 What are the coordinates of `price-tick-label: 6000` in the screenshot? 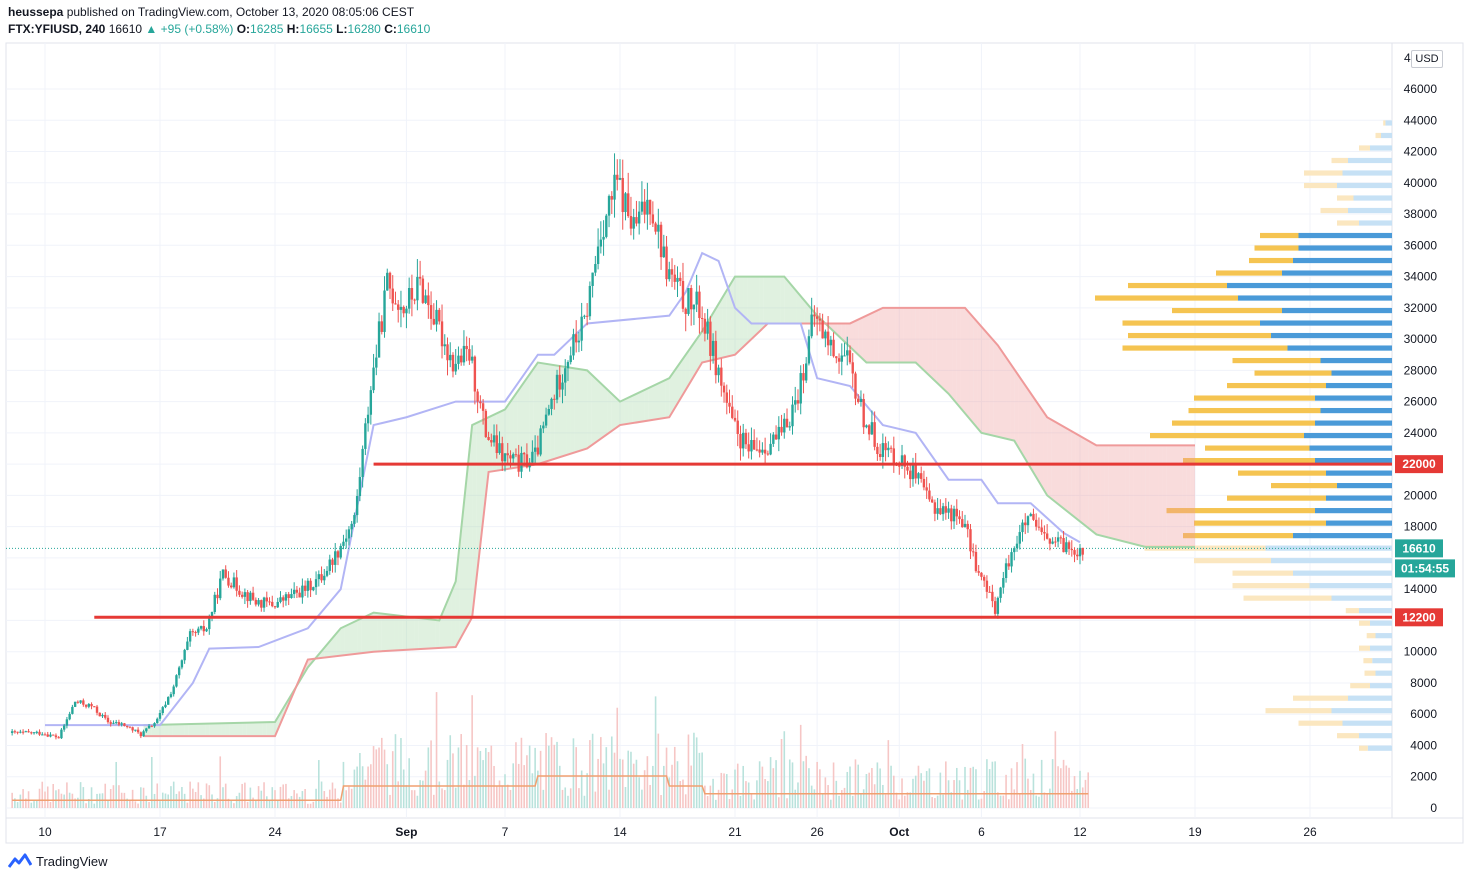 It's located at (1423, 714).